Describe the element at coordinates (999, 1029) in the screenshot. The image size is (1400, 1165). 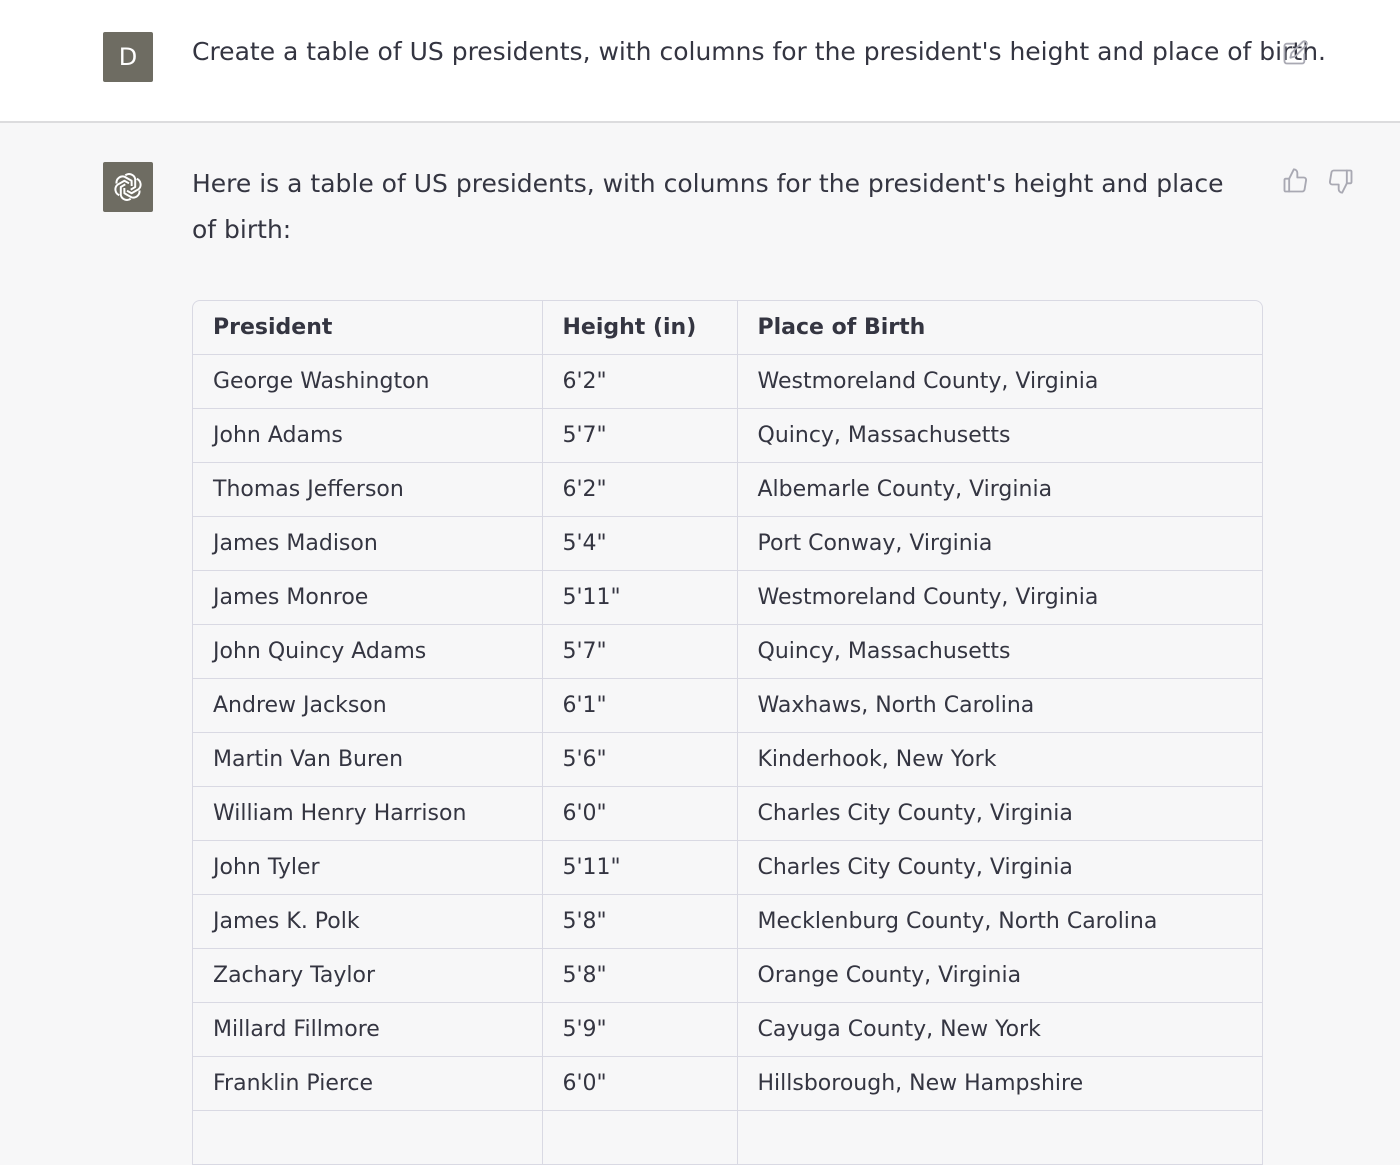
I see `cell-place-of-birth: Cayuga County, New York` at that location.